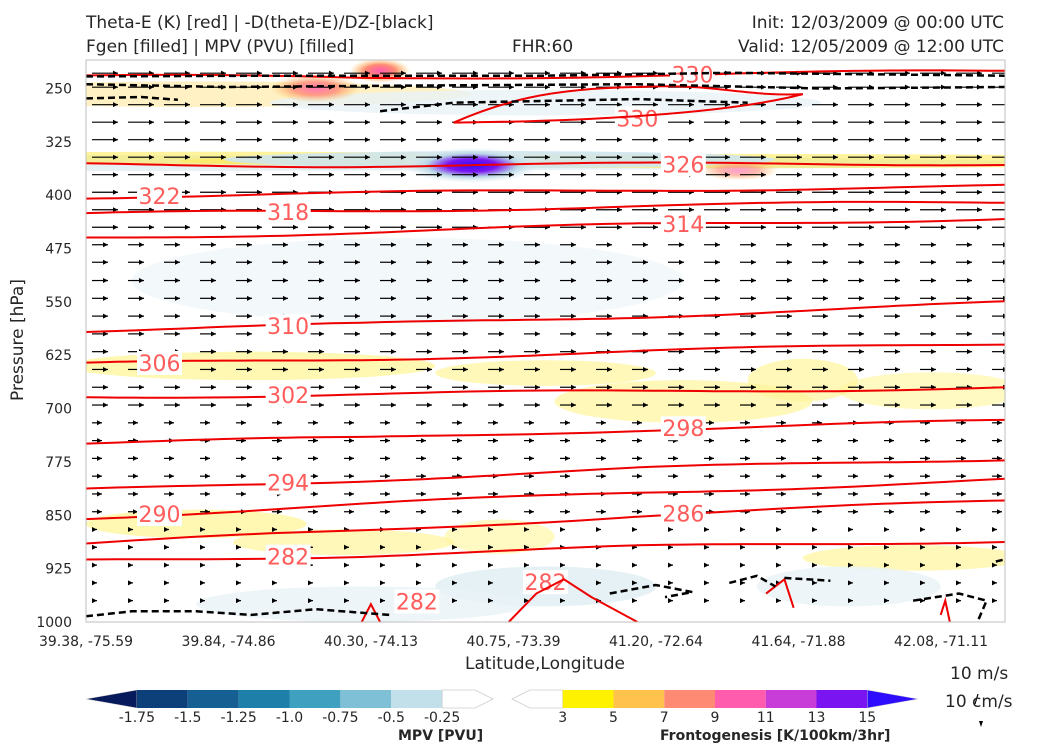  Describe the element at coordinates (562, 718) in the screenshot. I see `colorbar-tick-label: 3` at that location.